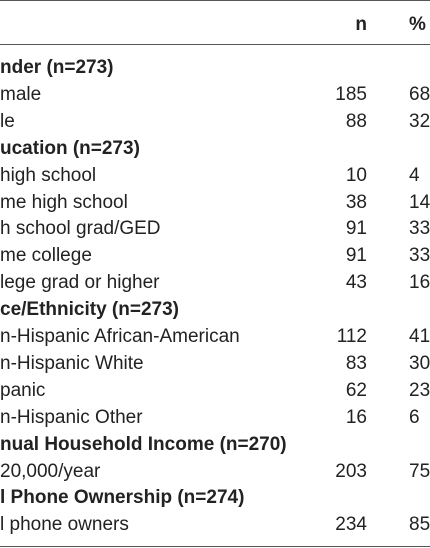 The image size is (430, 548). Describe the element at coordinates (23, 390) in the screenshot. I see `row-label: panic` at that location.